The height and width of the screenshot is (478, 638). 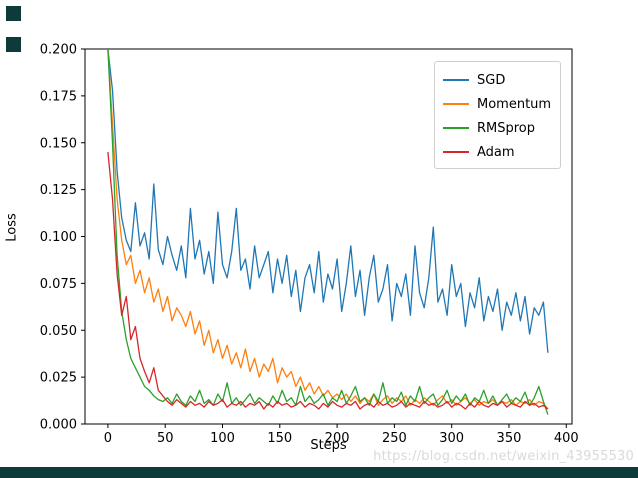 What do you see at coordinates (279, 438) in the screenshot?
I see `x-tick-label: 150` at bounding box center [279, 438].